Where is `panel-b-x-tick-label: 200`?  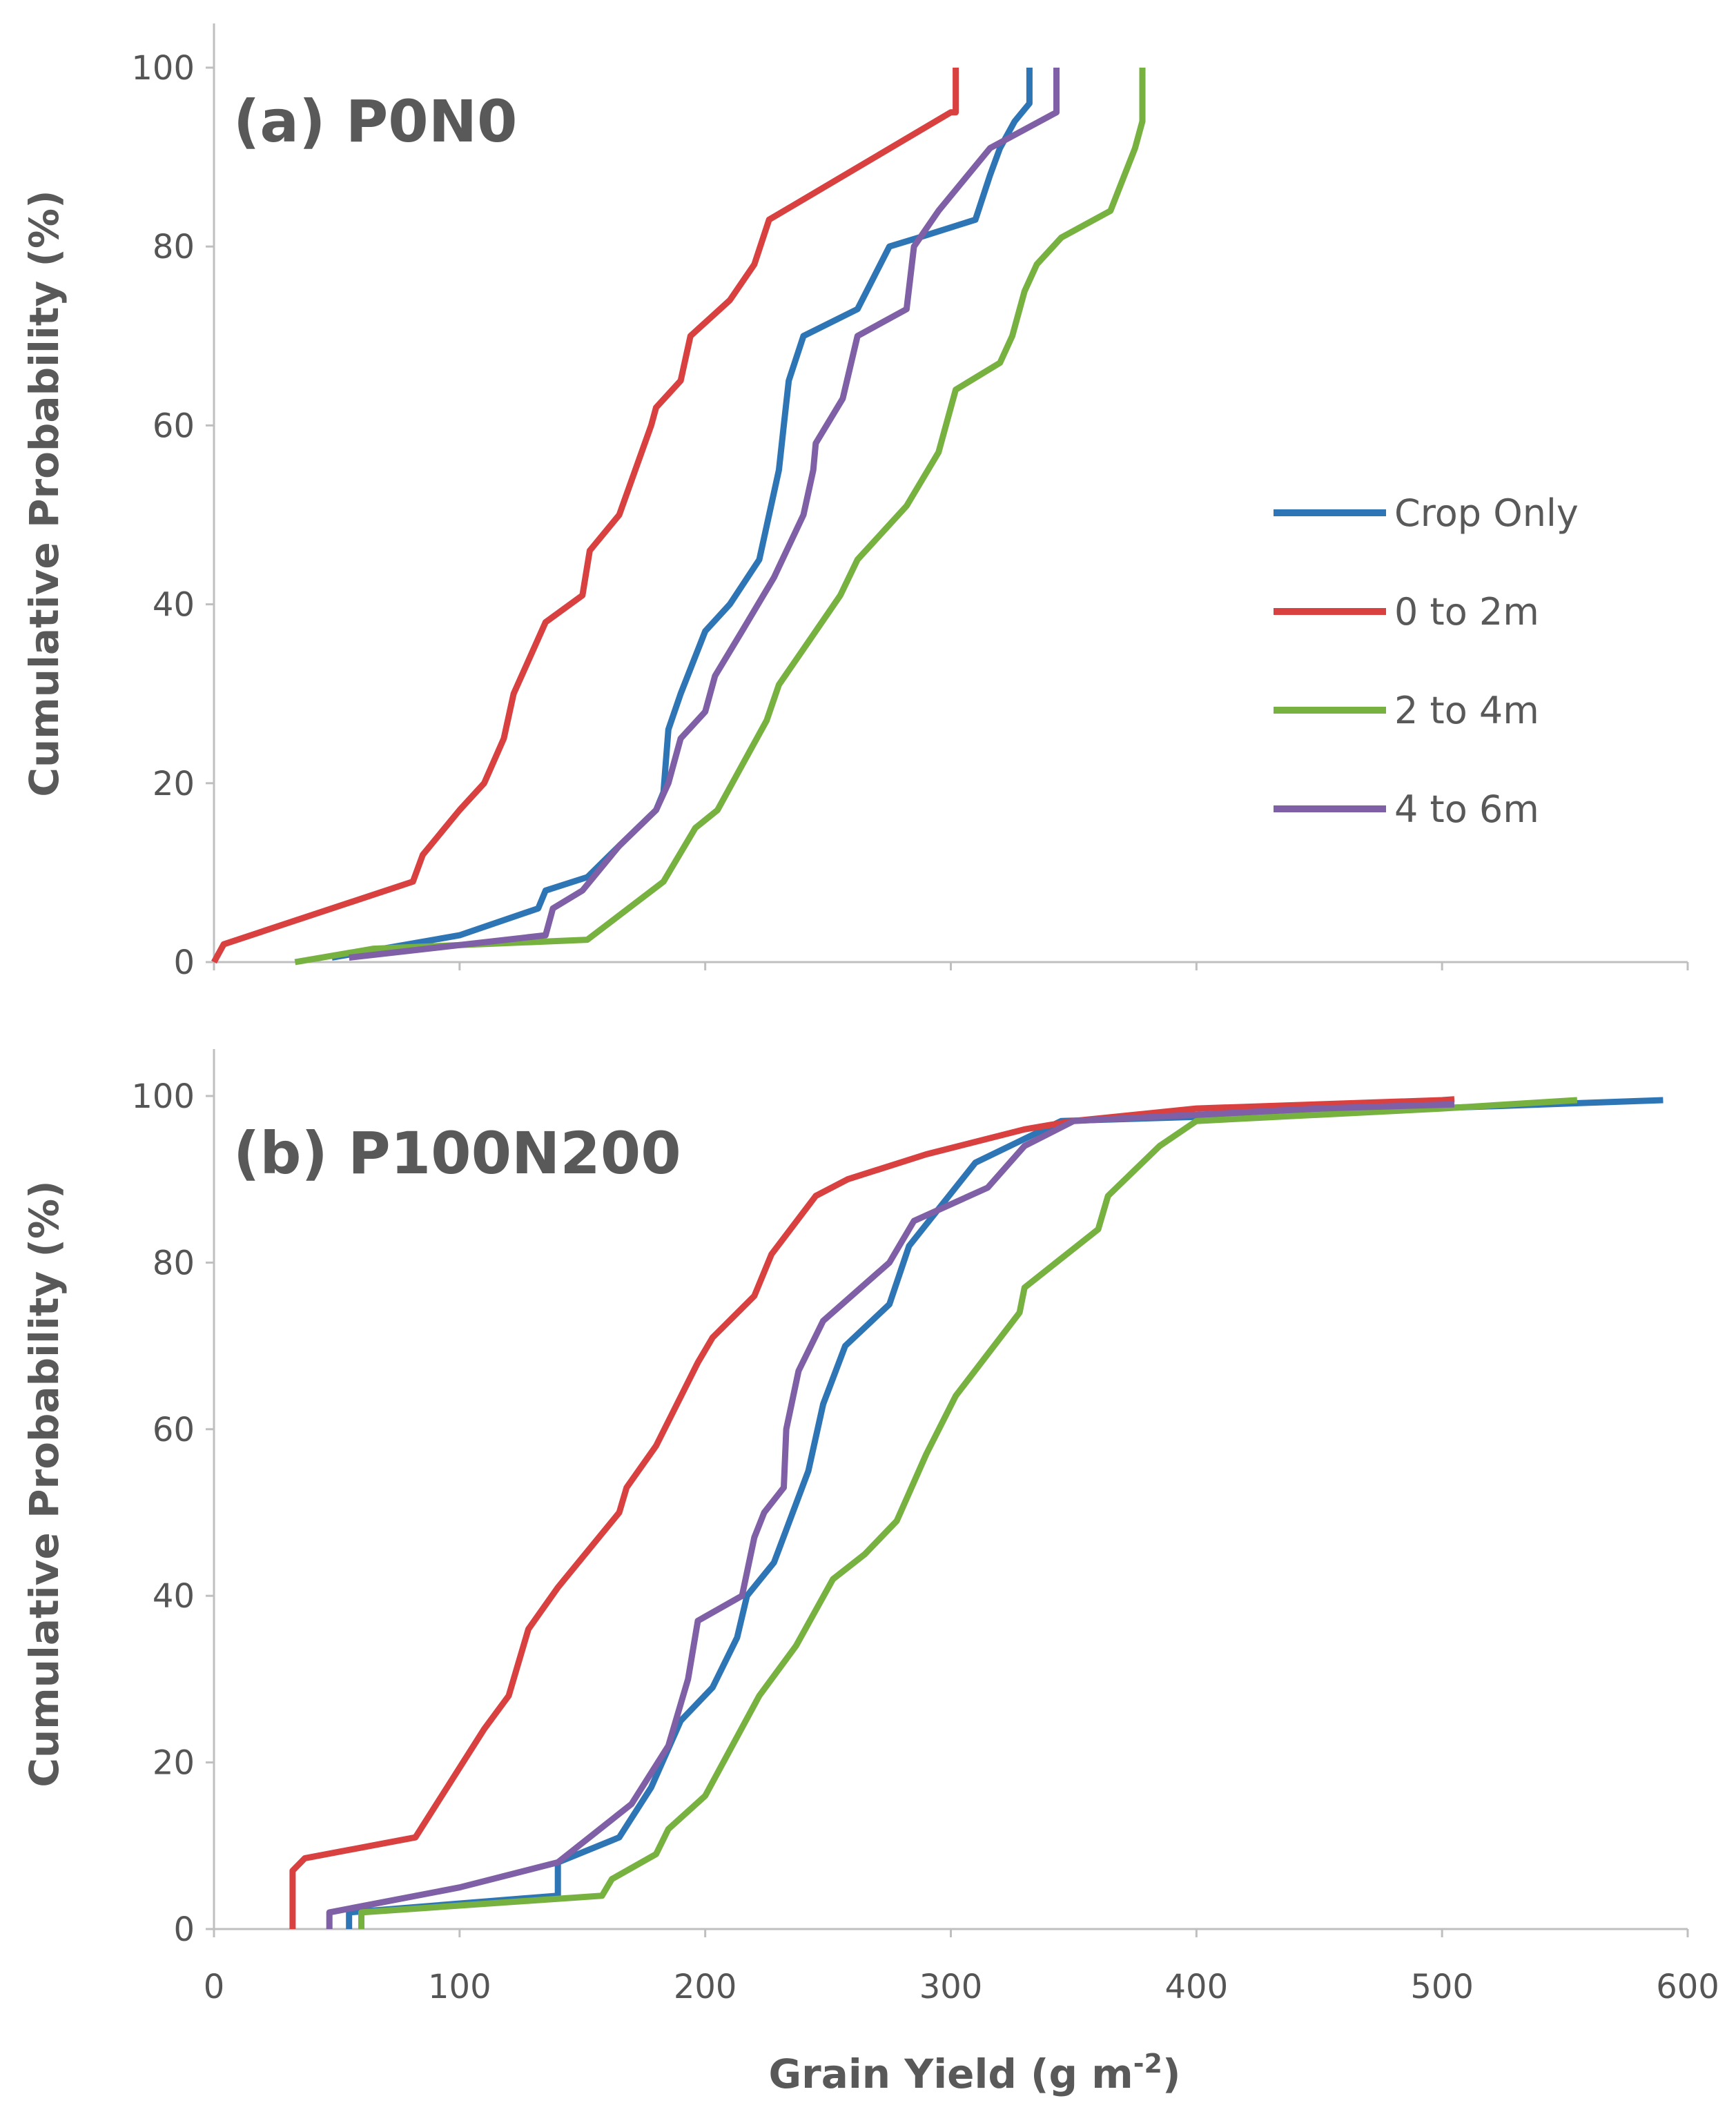
panel-b-x-tick-label: 200 is located at coordinates (705, 1987).